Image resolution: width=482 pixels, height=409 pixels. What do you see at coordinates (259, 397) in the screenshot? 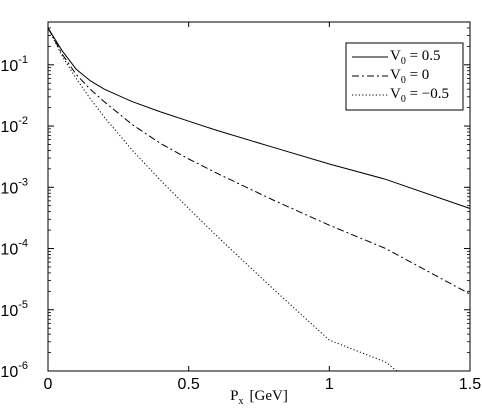
I see `x-axis-label: Px [GeV]` at bounding box center [259, 397].